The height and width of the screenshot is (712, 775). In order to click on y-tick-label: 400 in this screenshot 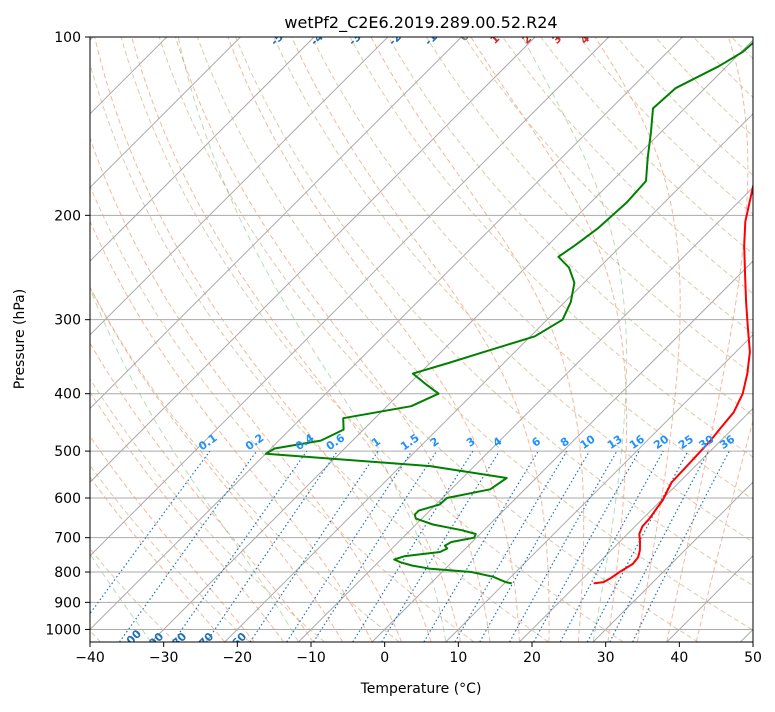, I will do `click(67, 395)`.